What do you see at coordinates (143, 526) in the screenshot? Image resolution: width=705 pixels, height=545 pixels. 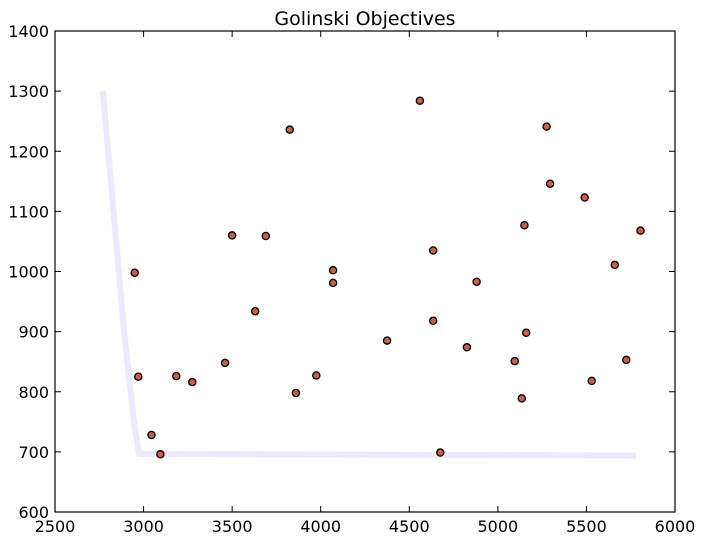 I see `x-tick-label: 3000` at bounding box center [143, 526].